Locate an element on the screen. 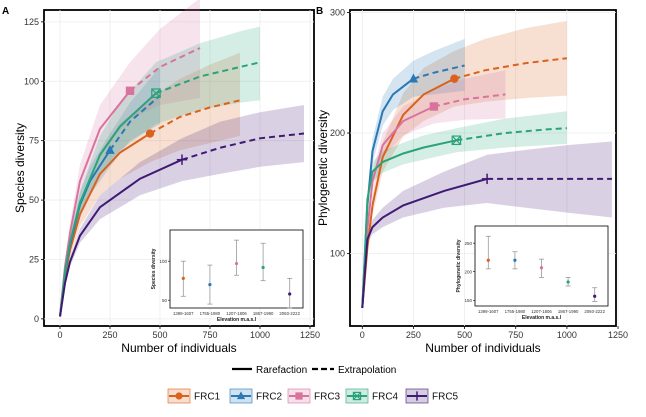  panel-b-y-label: Phylogenetic diversity is located at coordinates (323, 168).